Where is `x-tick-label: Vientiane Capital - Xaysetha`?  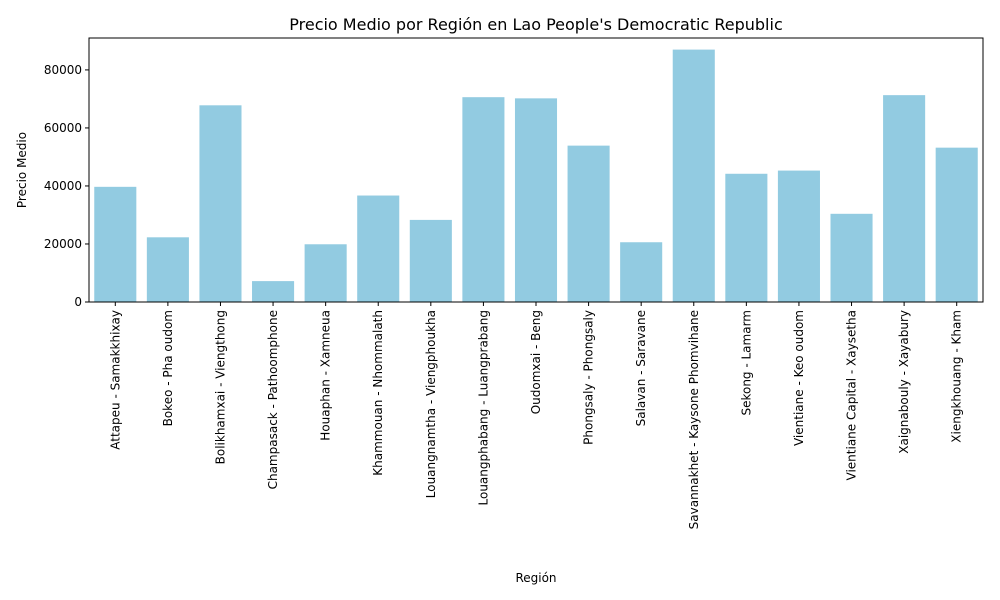 x-tick-label: Vientiane Capital - Xaysetha is located at coordinates (852, 395).